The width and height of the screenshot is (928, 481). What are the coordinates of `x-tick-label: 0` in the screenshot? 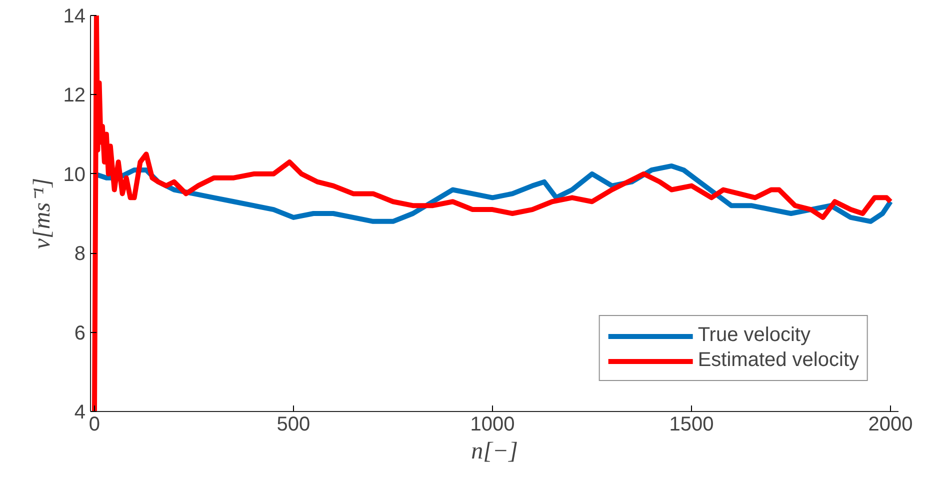 It's located at (94, 425).